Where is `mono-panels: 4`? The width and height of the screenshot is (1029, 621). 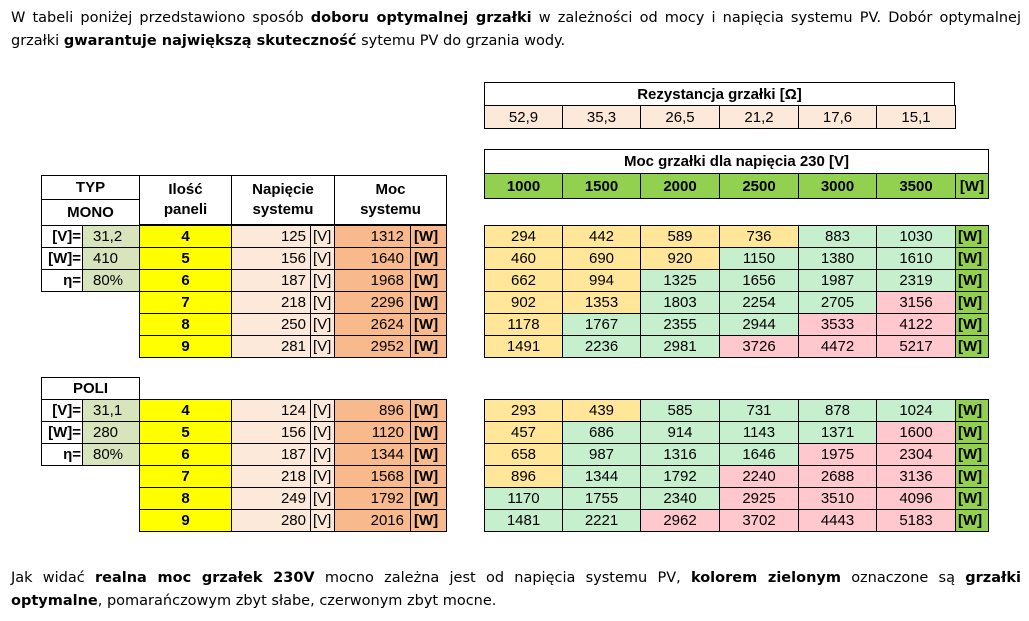 mono-panels: 4 is located at coordinates (185, 236).